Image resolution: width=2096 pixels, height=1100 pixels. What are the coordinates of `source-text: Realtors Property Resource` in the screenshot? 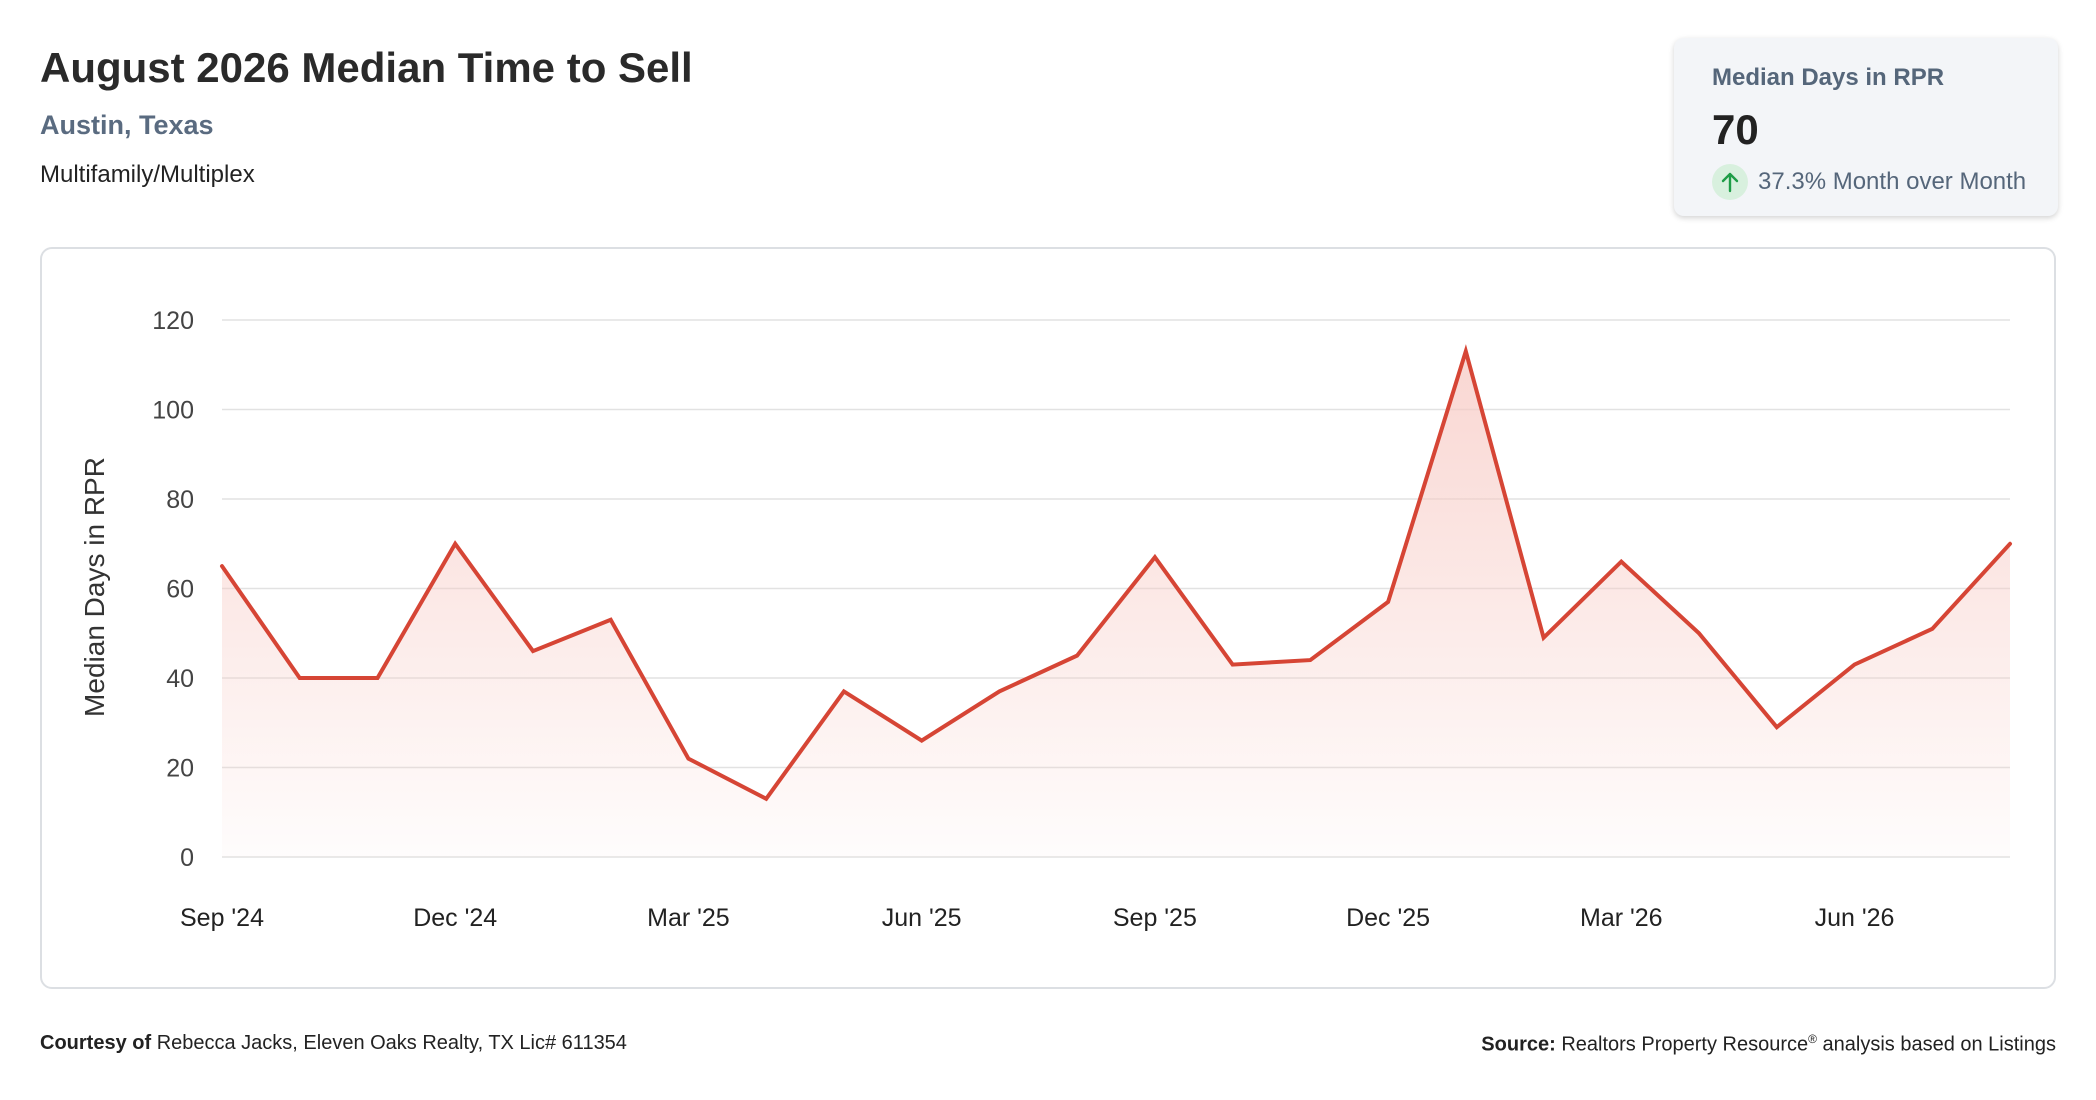 It's located at (1685, 1044).